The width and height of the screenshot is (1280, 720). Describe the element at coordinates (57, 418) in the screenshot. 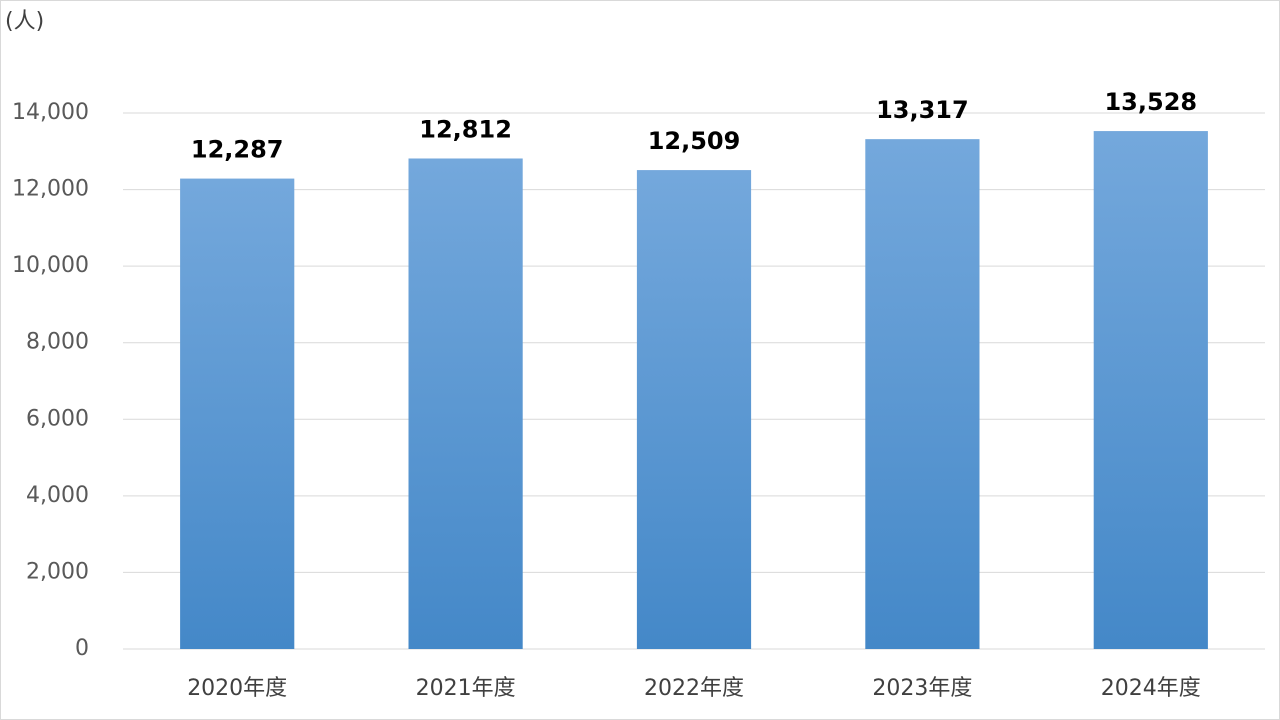

I see `y-tick-label: 6,000` at that location.